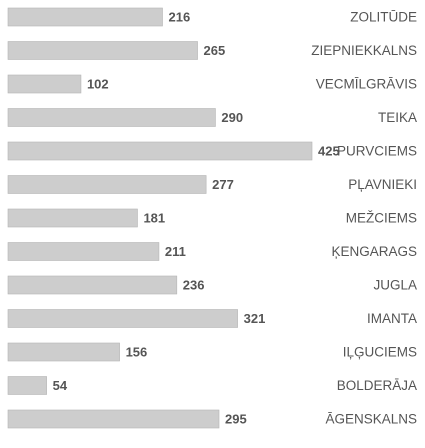  Describe the element at coordinates (383, 17) in the screenshot. I see `category-label: ZOLITŪDE` at that location.